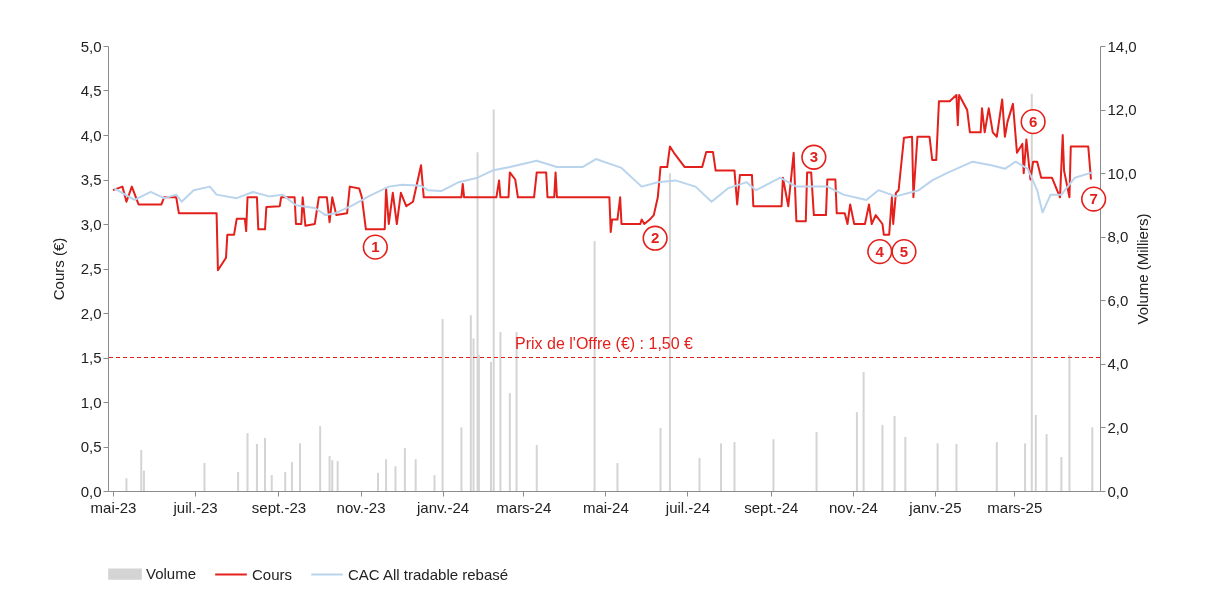 This screenshot has height=598, width=1212. What do you see at coordinates (91, 224) in the screenshot?
I see `y-tick-label: 3,0` at bounding box center [91, 224].